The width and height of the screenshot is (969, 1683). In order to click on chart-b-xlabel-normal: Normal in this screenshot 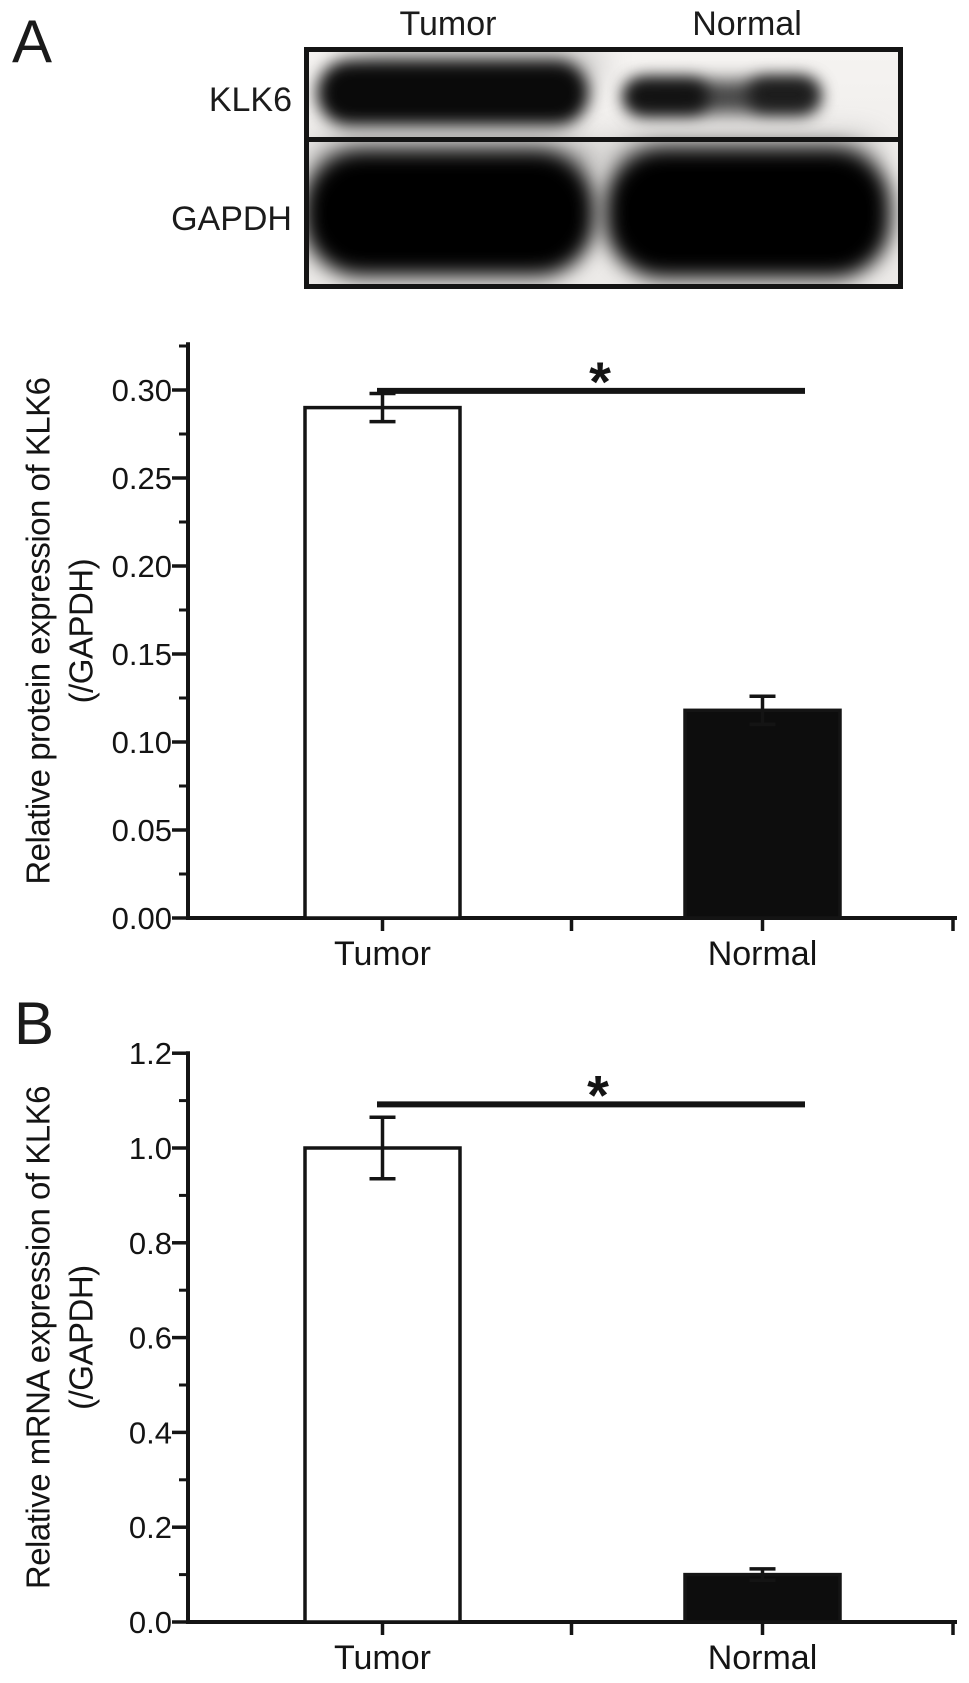, I will do `click(763, 1658)`.